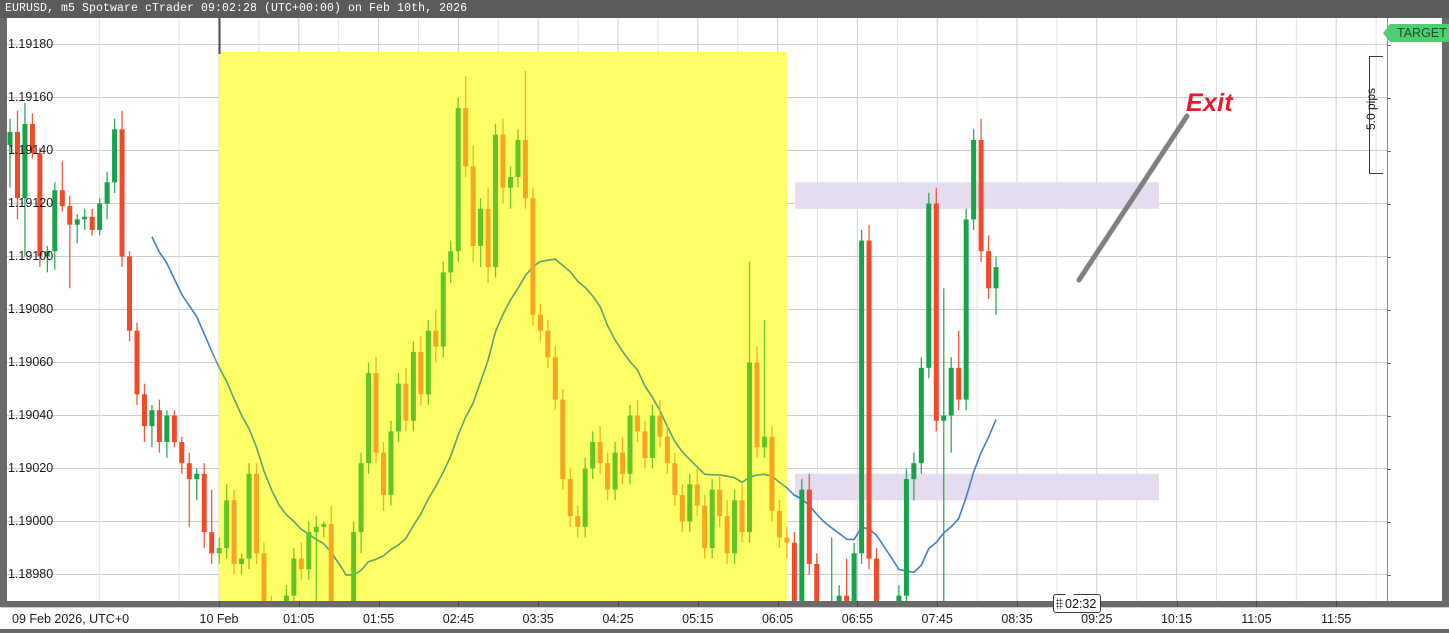 This screenshot has width=1449, height=633. Describe the element at coordinates (3, 312) in the screenshot. I see `left-frame-rail` at that location.